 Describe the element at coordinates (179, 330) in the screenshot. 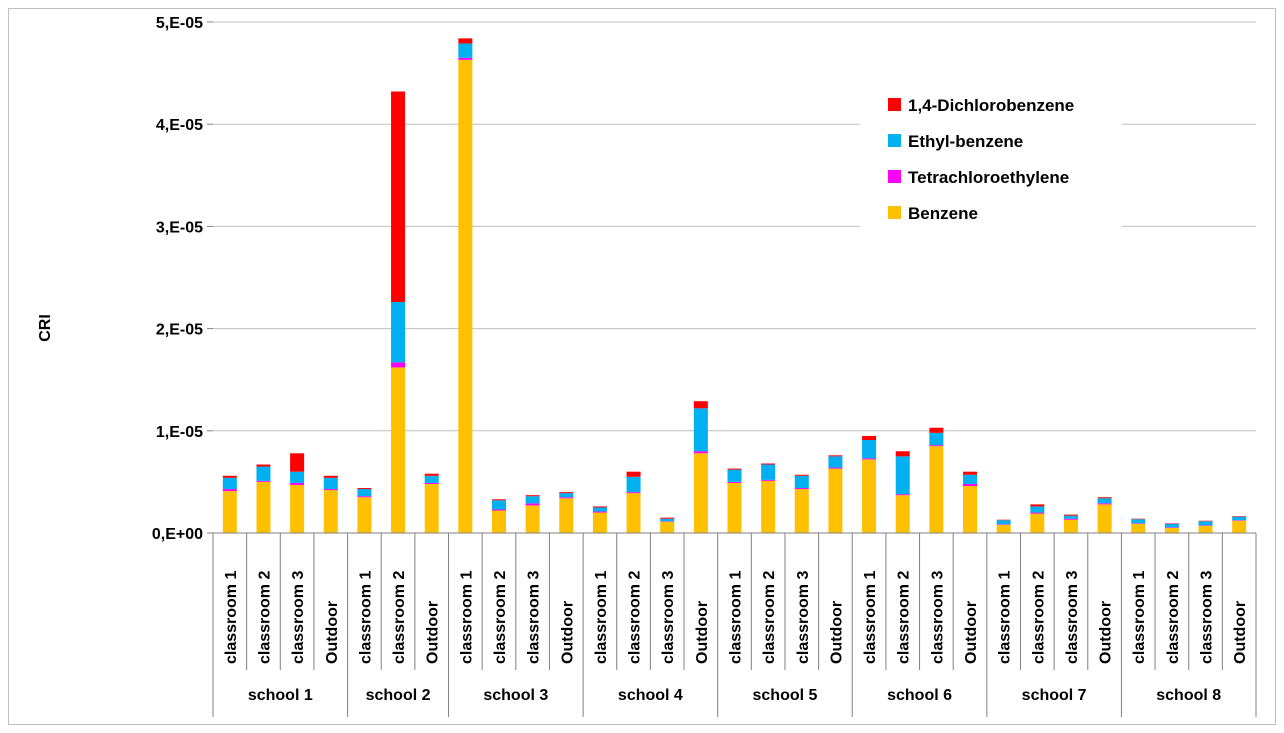

I see `y-tick-label: 2,E-05` at that location.